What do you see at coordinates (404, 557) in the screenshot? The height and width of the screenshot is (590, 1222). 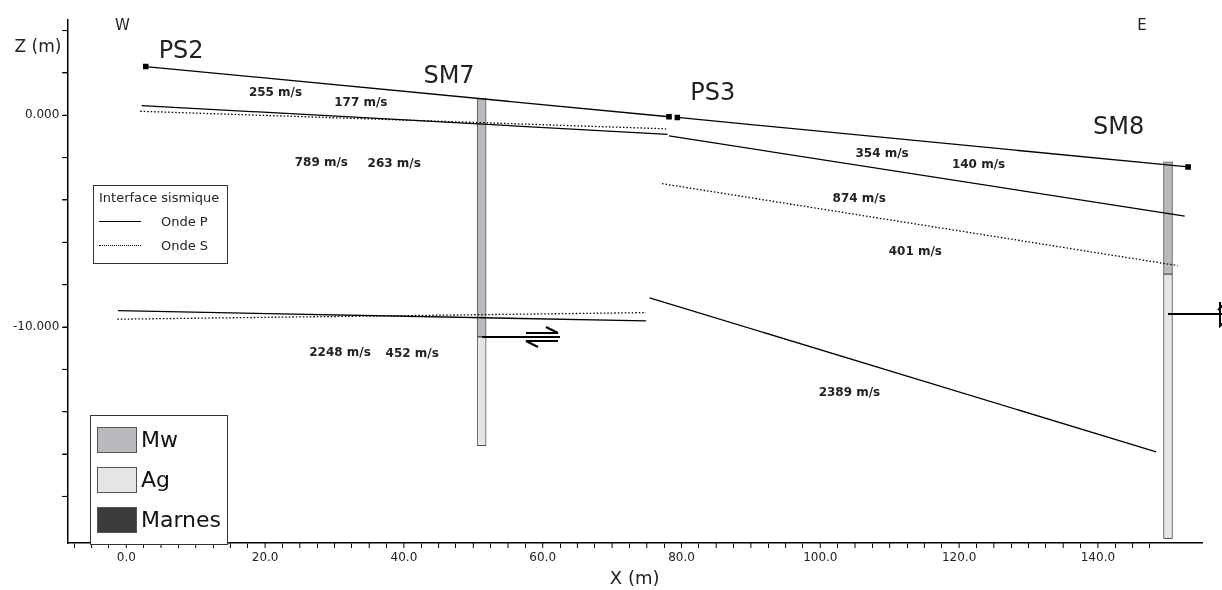 I see `x-tick-label: 40.0` at bounding box center [404, 557].